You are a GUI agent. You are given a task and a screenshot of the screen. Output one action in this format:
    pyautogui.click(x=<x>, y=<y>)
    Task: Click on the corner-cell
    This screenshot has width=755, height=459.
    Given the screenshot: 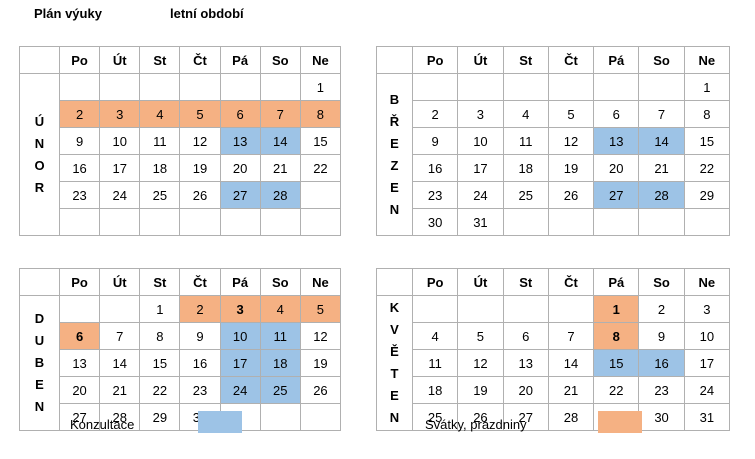 What is the action you would take?
    pyautogui.click(x=39, y=60)
    